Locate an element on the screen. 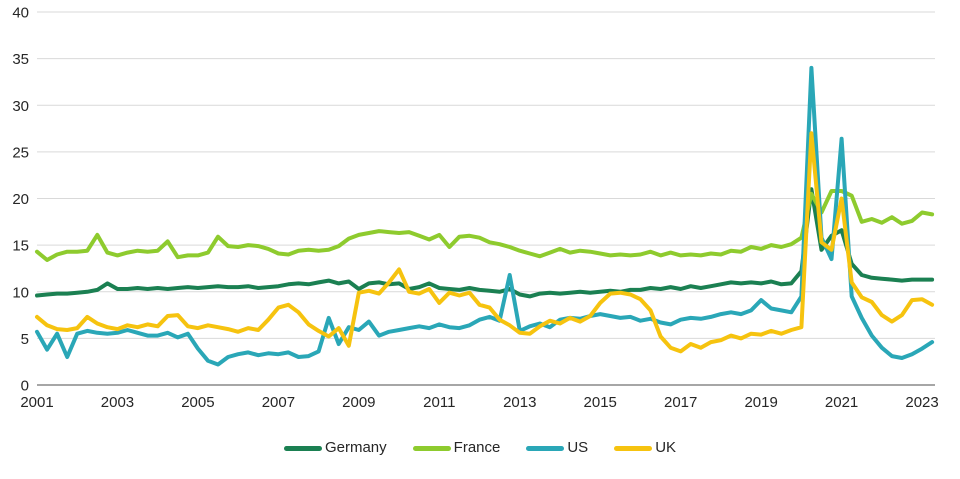 Image resolution: width=960 pixels, height=479 pixels. chart-legend: Germany France US UK is located at coordinates (480, 448).